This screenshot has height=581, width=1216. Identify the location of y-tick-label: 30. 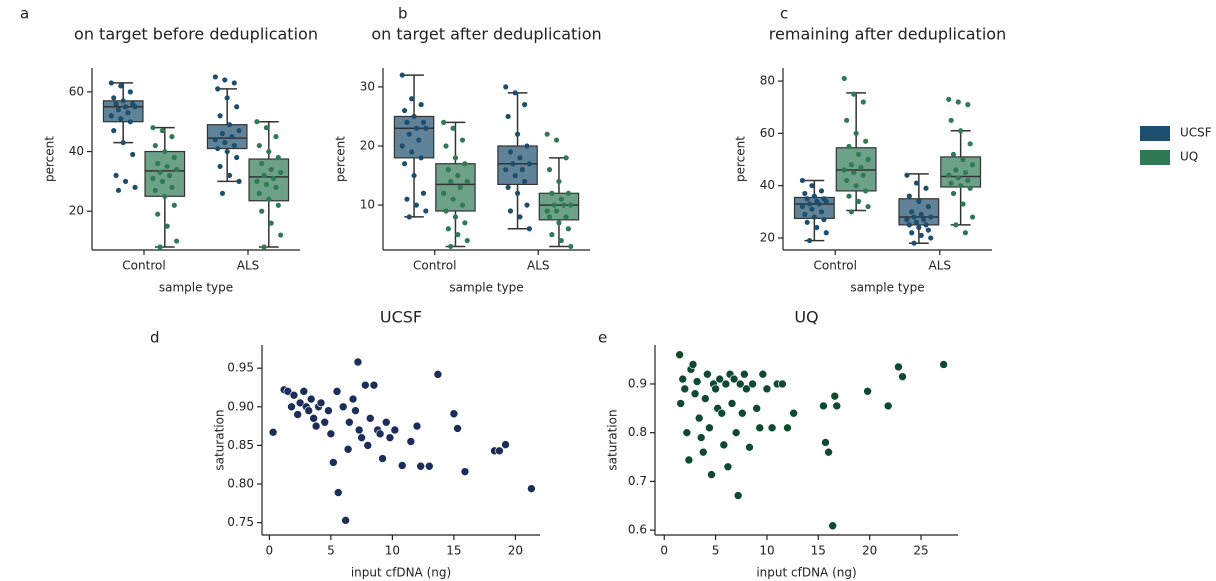
(367, 86).